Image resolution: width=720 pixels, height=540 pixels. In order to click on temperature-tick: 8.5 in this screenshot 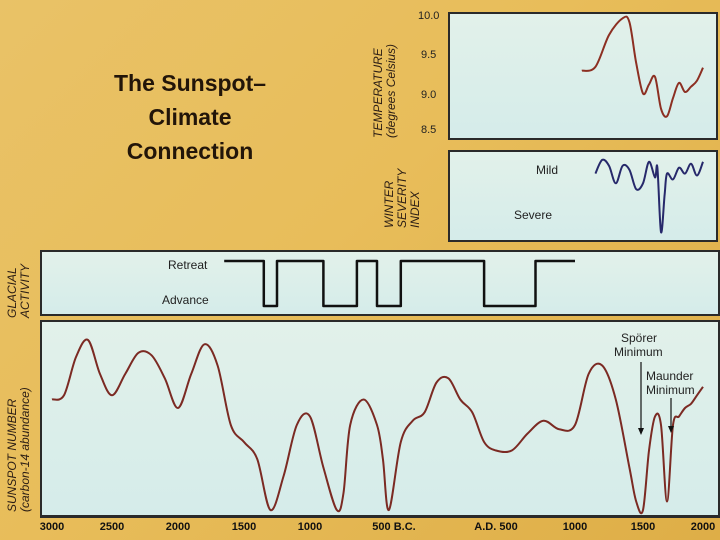, I will do `click(429, 130)`.